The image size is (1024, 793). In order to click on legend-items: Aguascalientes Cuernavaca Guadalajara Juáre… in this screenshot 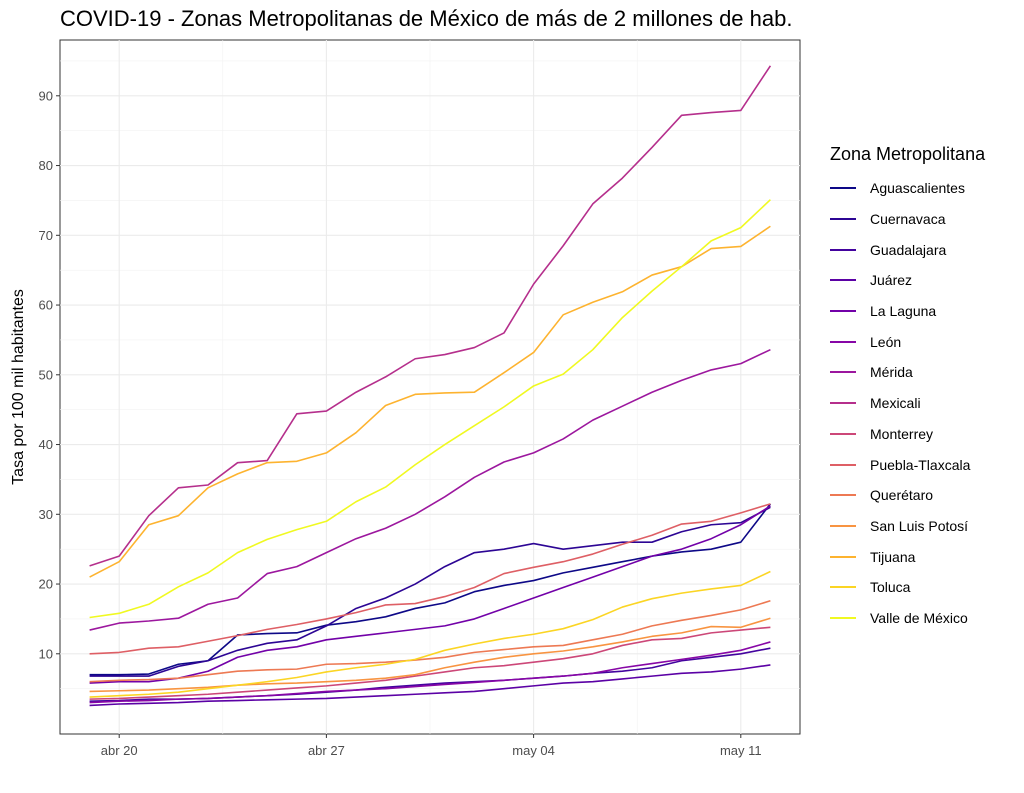, I will do `click(925, 403)`.